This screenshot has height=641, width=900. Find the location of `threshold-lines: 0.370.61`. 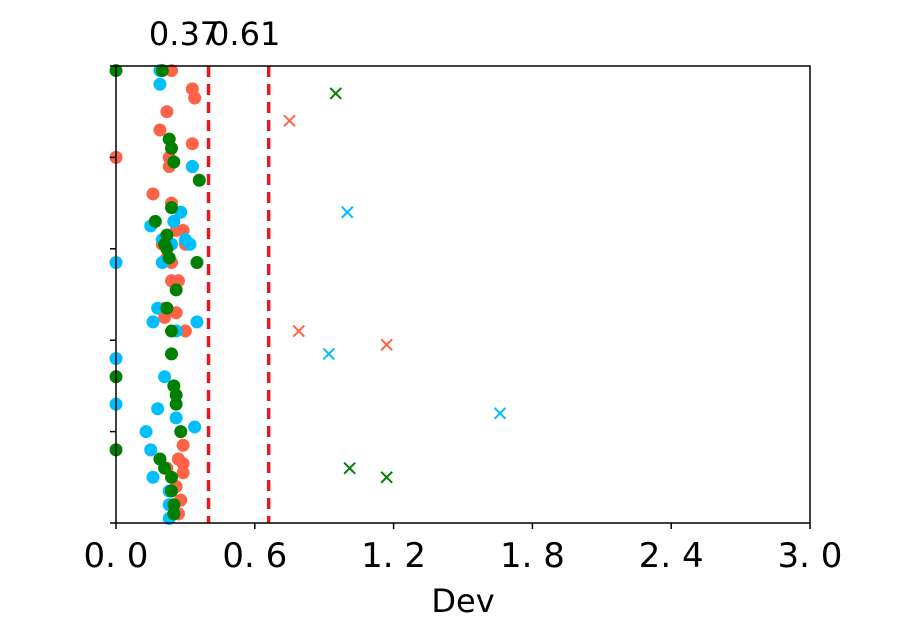

threshold-lines: 0.370.61 is located at coordinates (214, 269).